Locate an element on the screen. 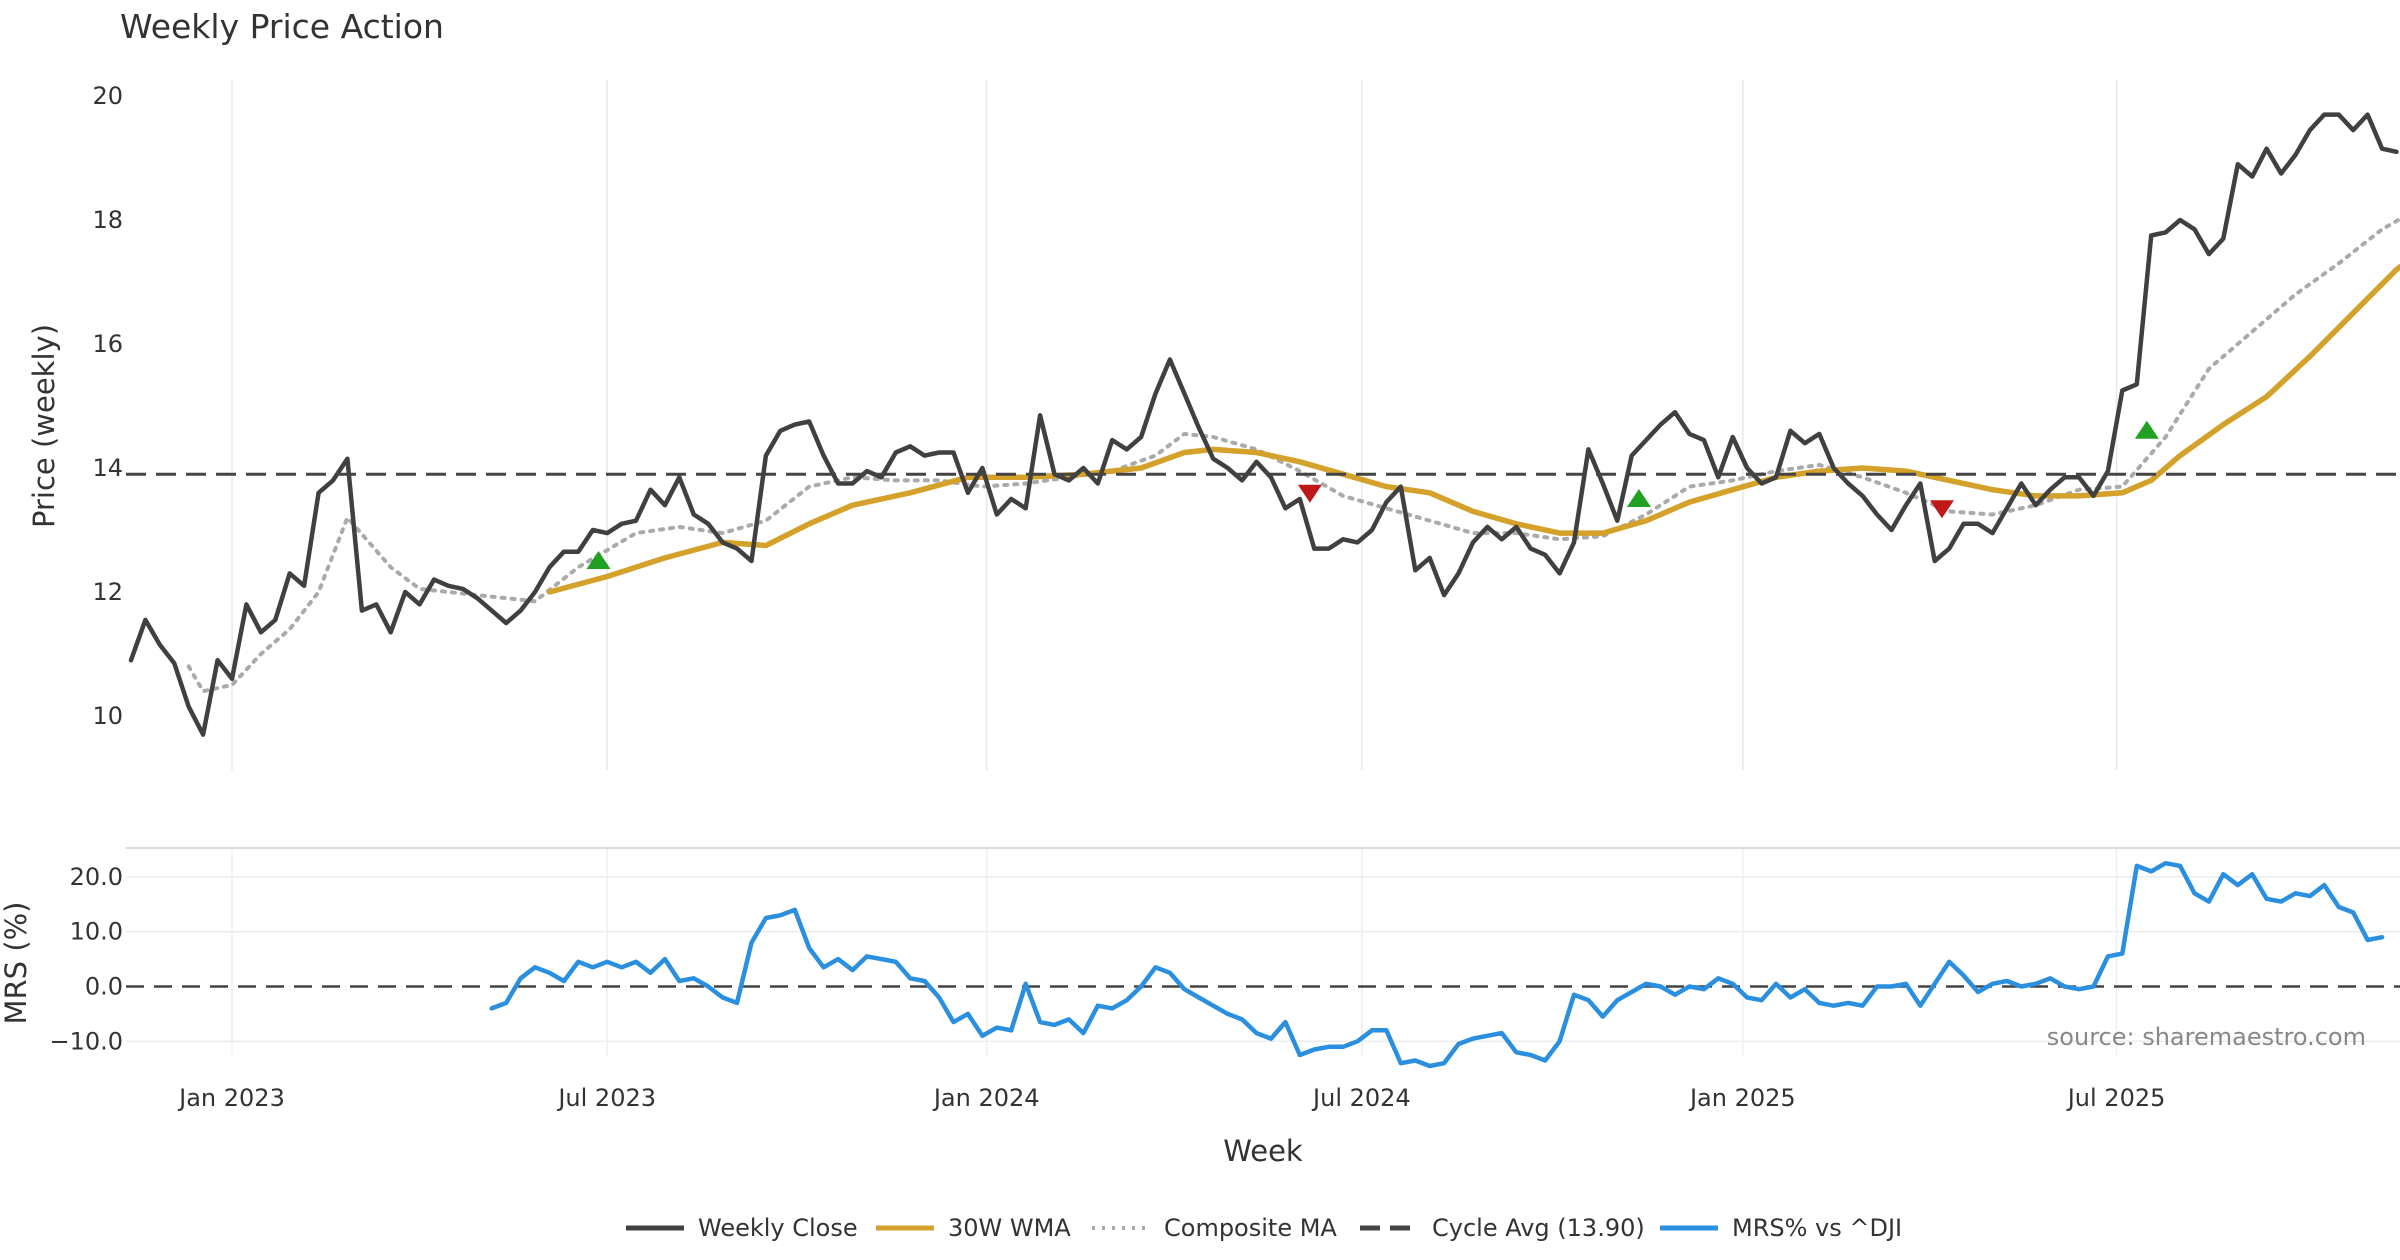  legend-label: 30W WMA is located at coordinates (1009, 1228).